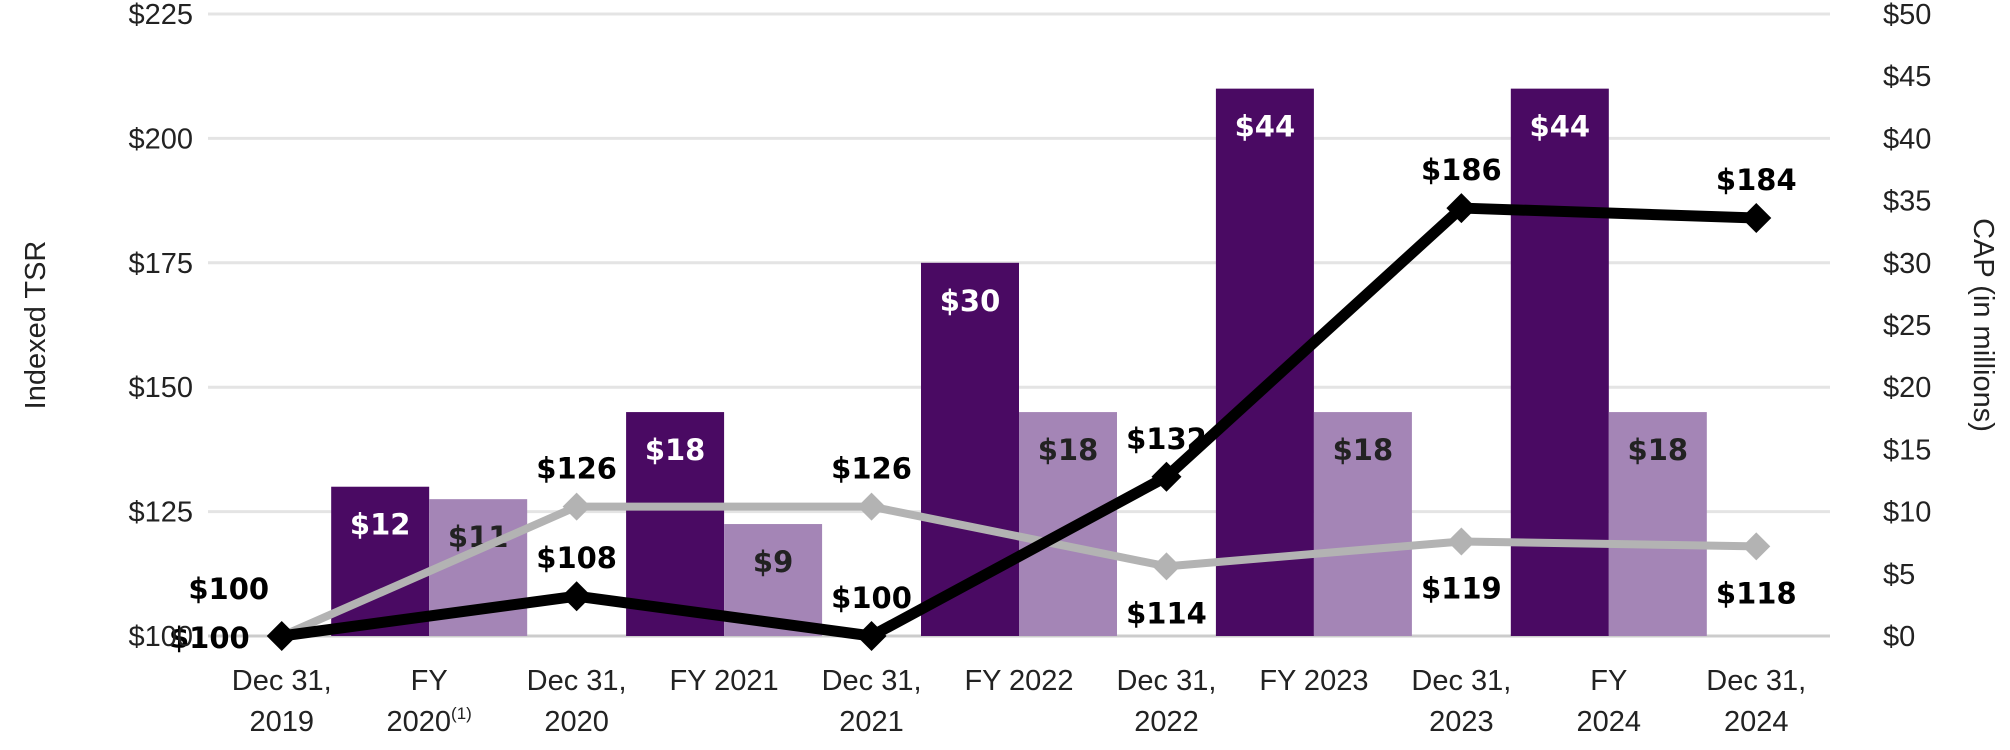 Image resolution: width=2010 pixels, height=750 pixels. Describe the element at coordinates (576, 722) in the screenshot. I see `category-label: 2020` at that location.